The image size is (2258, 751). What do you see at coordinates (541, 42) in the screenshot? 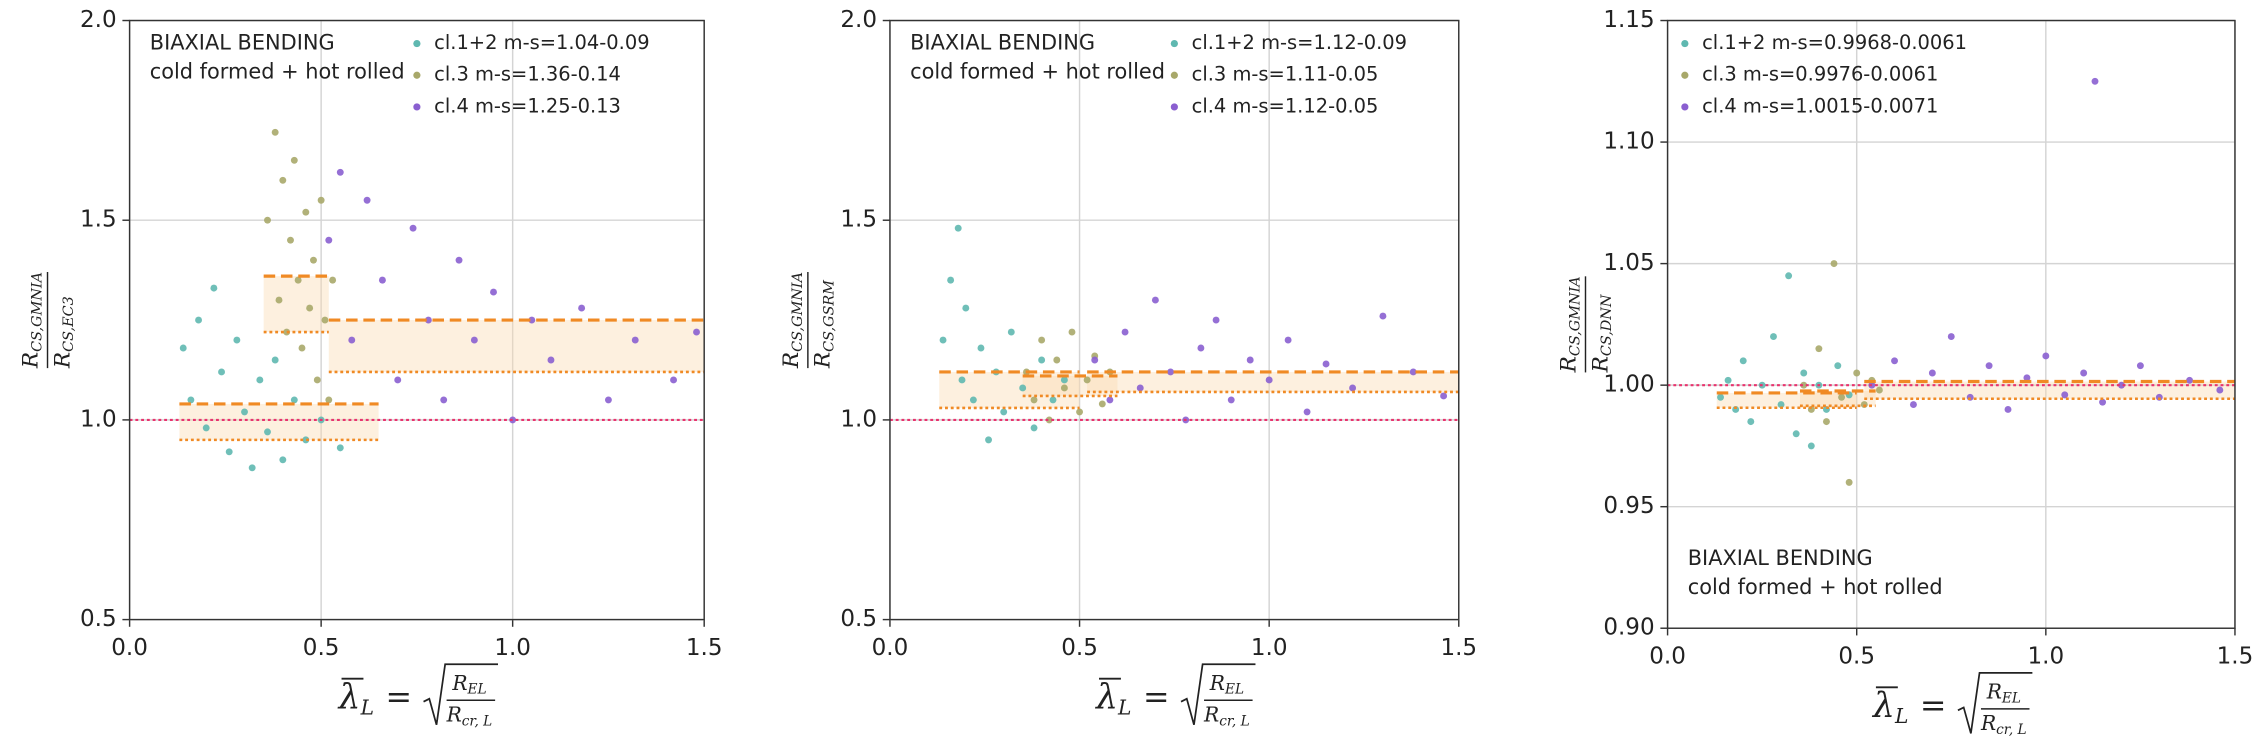
I see `legend-label: cl.1+2 m-s=1.04-0.09` at bounding box center [541, 42].